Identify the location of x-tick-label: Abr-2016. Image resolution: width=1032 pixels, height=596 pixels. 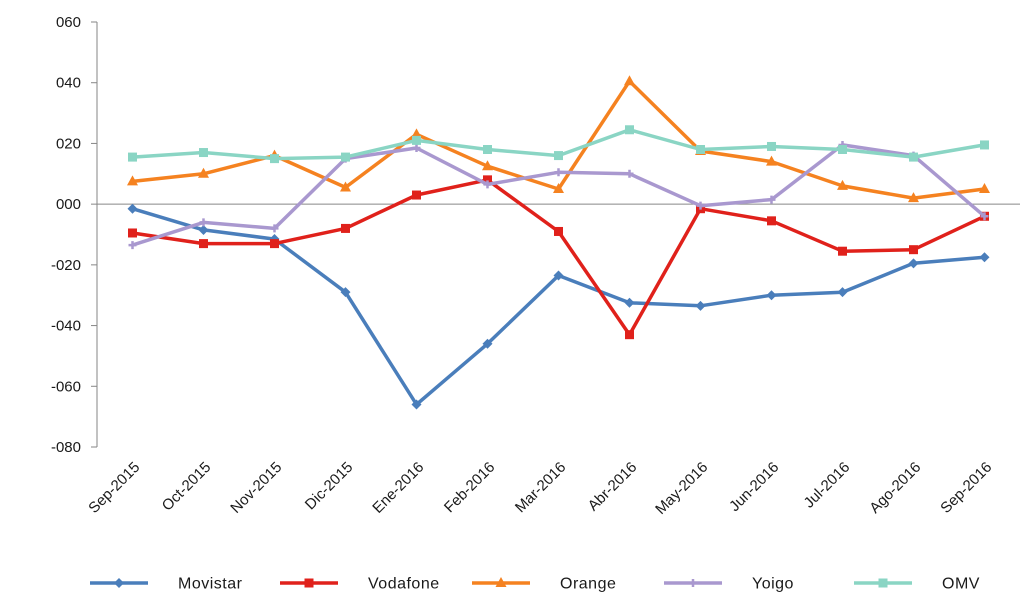
(613, 487).